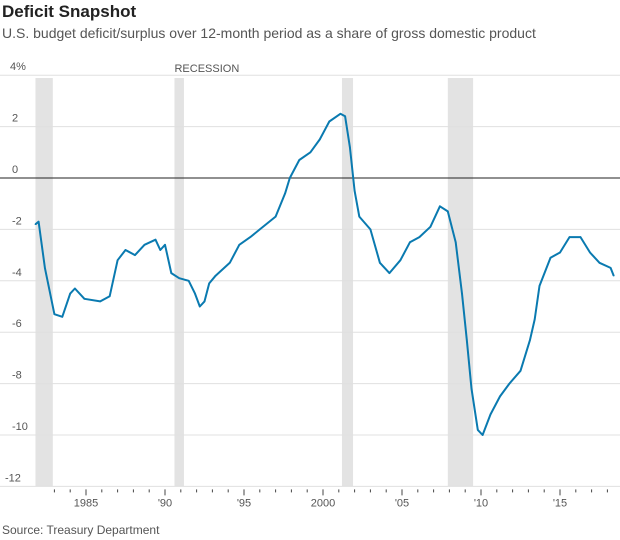 The height and width of the screenshot is (540, 620). Describe the element at coordinates (13, 478) in the screenshot. I see `y-tick-label: -12` at that location.